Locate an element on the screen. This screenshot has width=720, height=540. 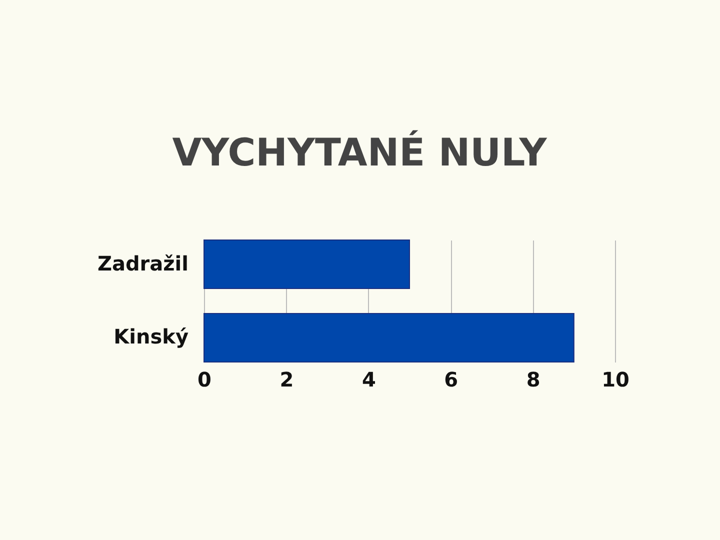
y-tick-label: Kinský is located at coordinates (151, 336).